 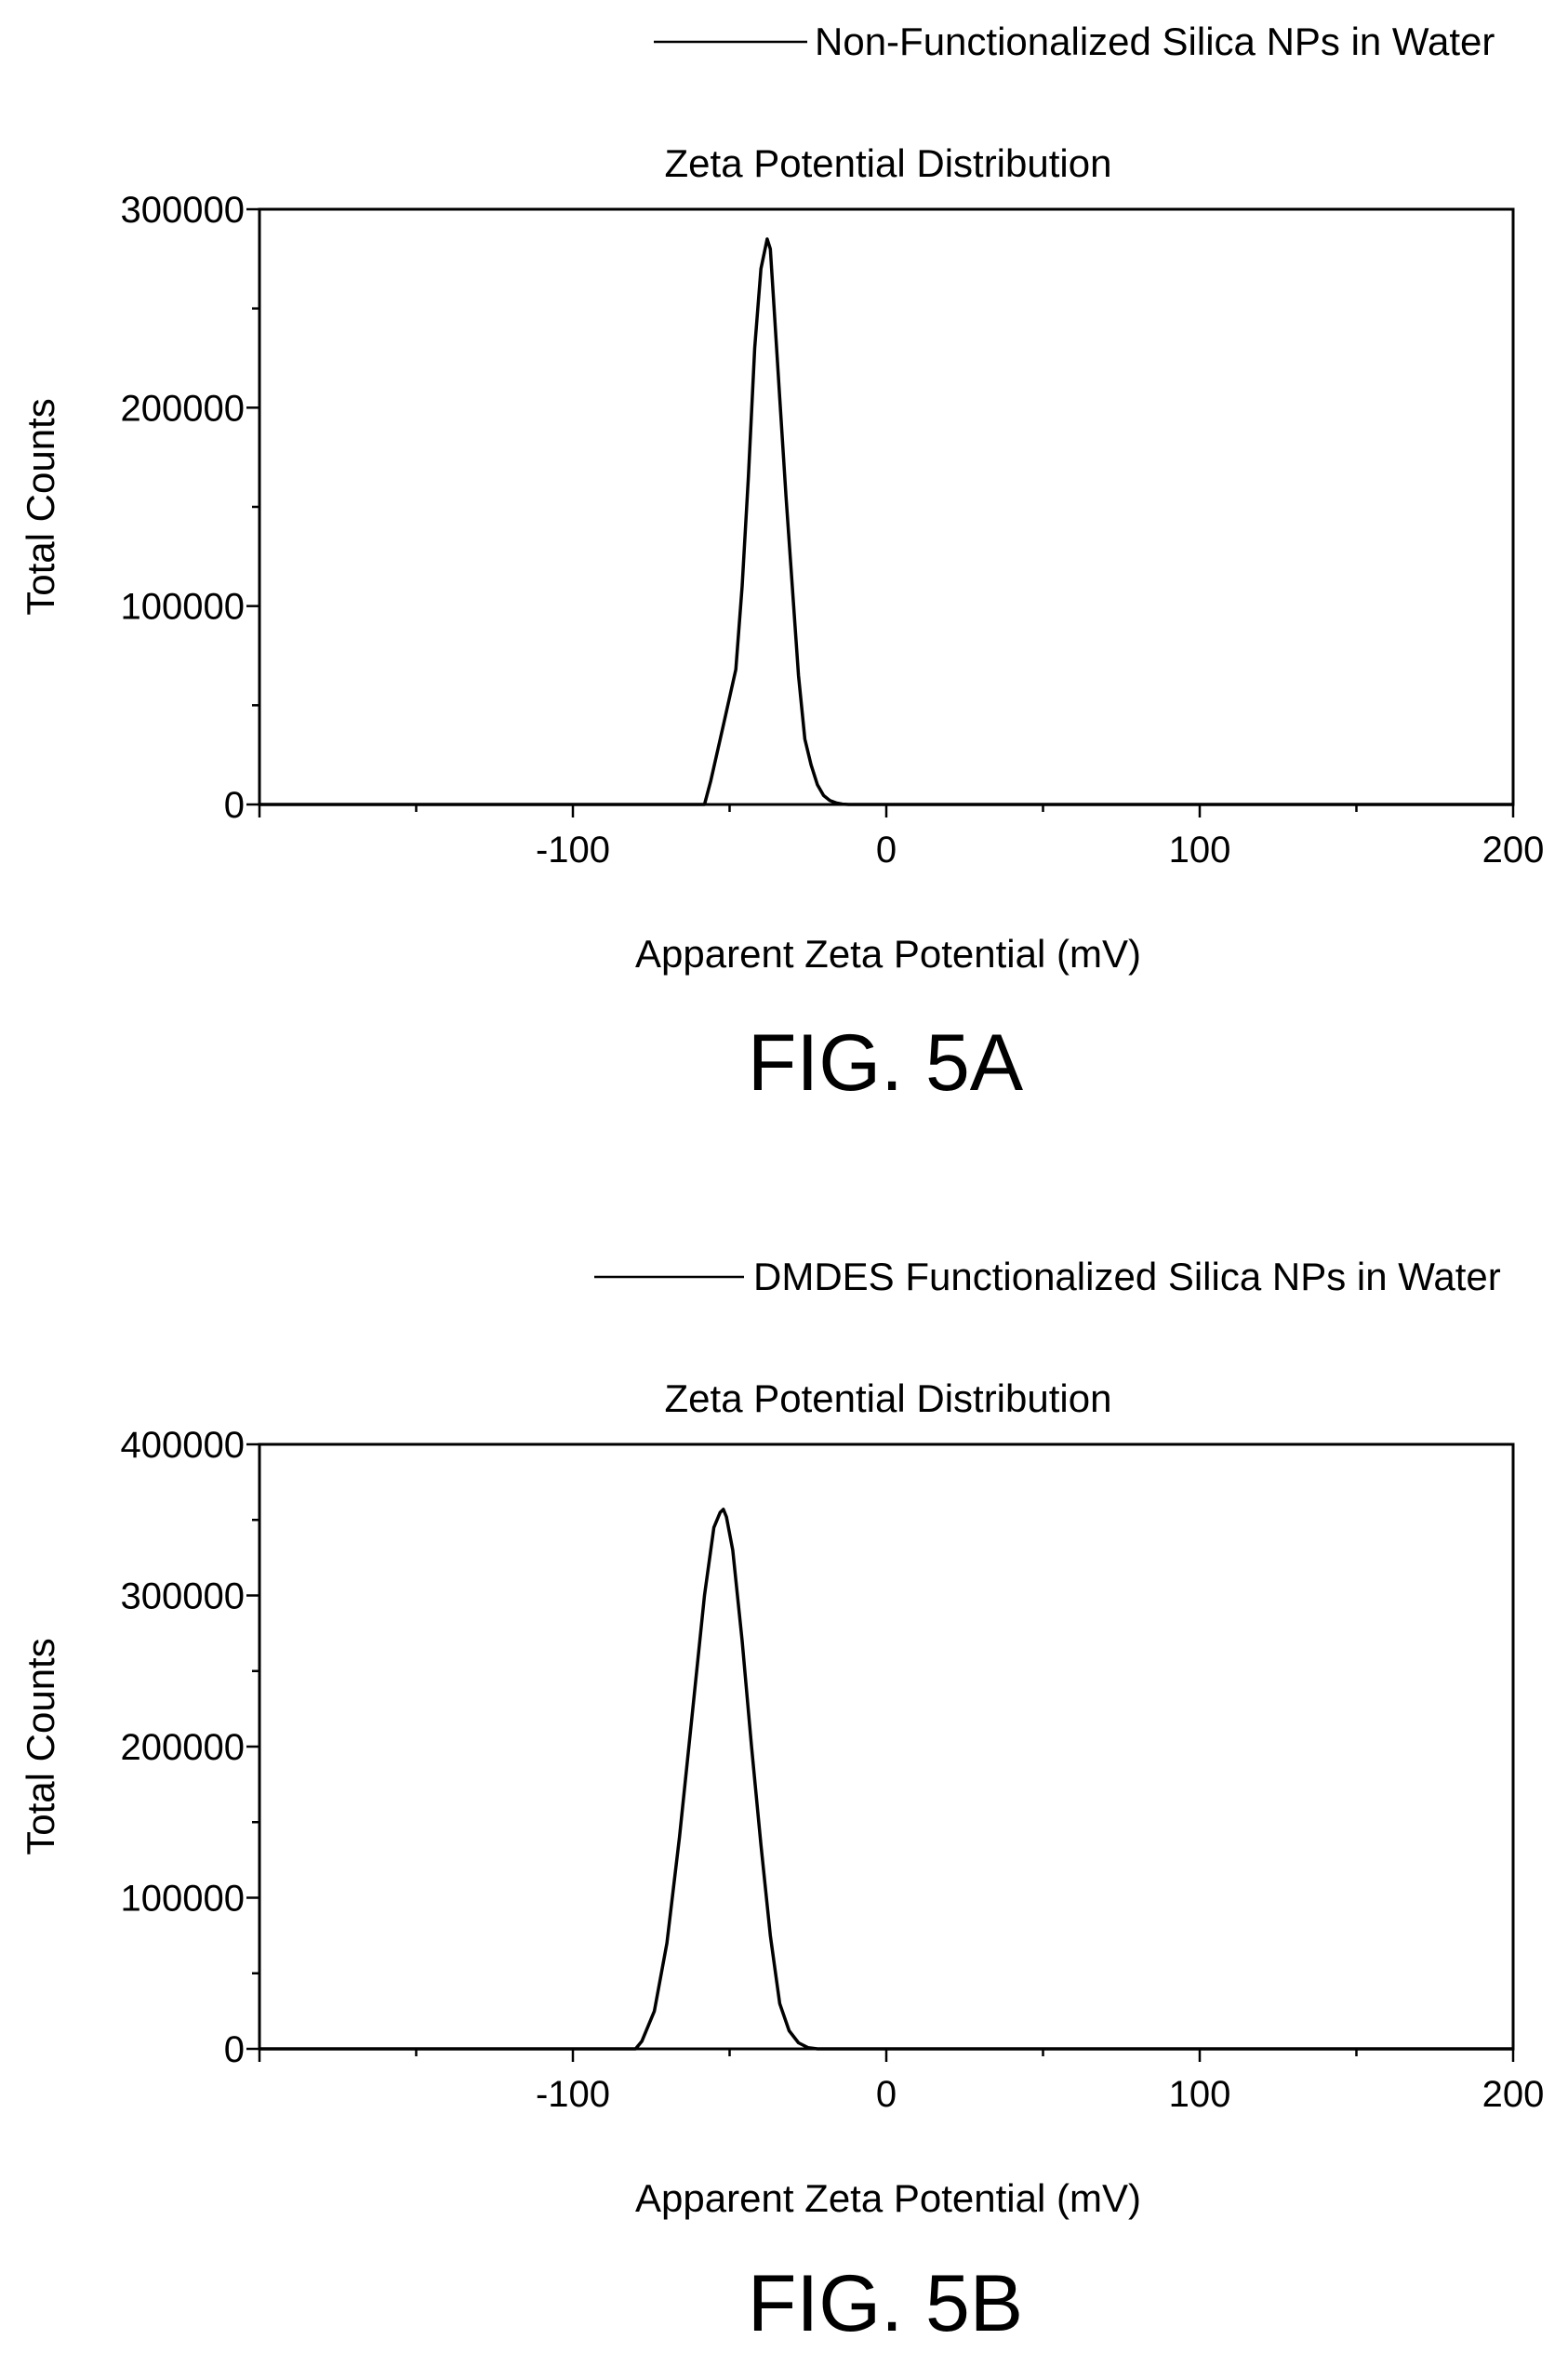 I want to click on y-axis-label-b: Total Counts, so click(x=40, y=1746).